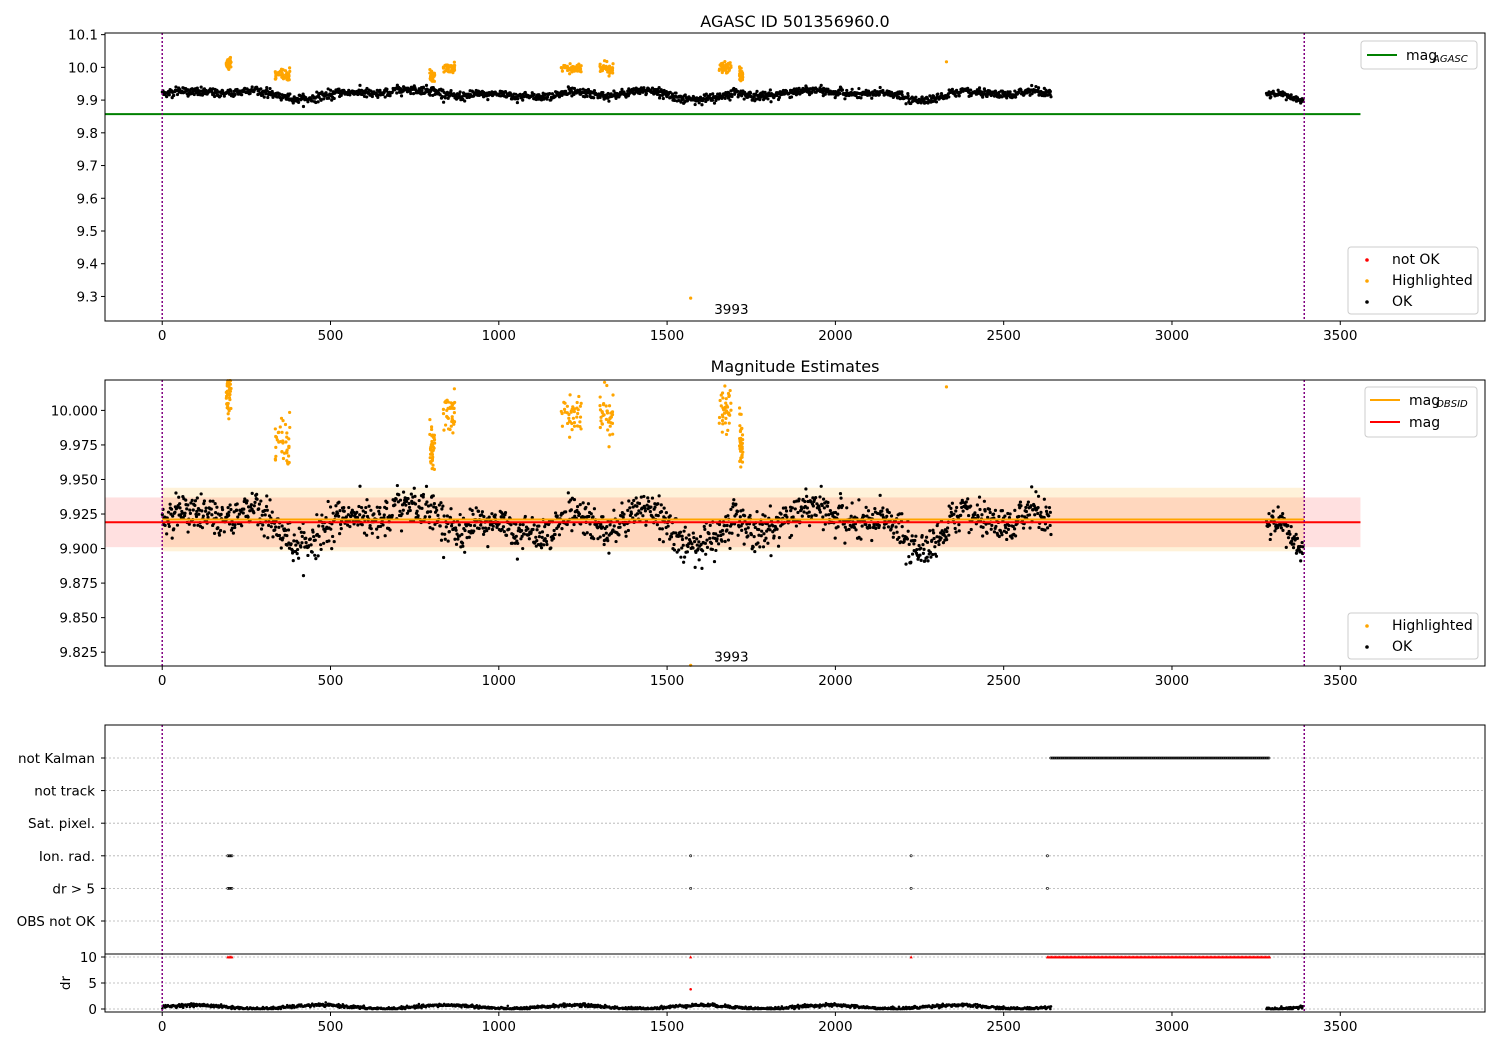 This screenshot has width=1500, height=1050. Describe the element at coordinates (1402, 647) in the screenshot. I see `legend-ok-label: OK` at that location.